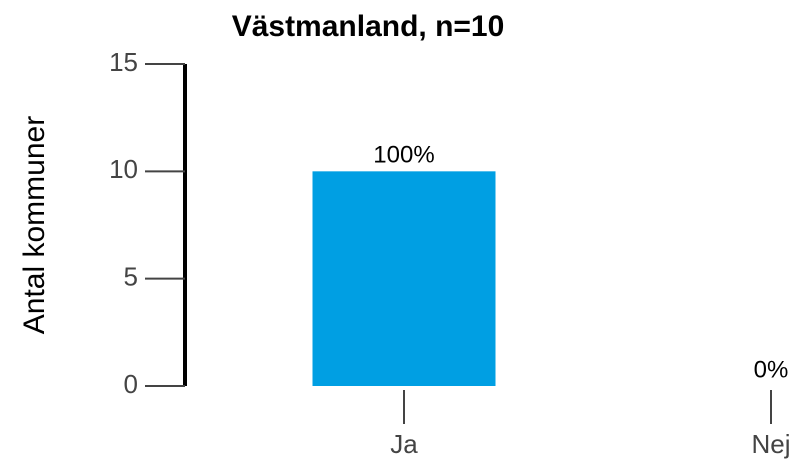  I want to click on bar, so click(404, 278).